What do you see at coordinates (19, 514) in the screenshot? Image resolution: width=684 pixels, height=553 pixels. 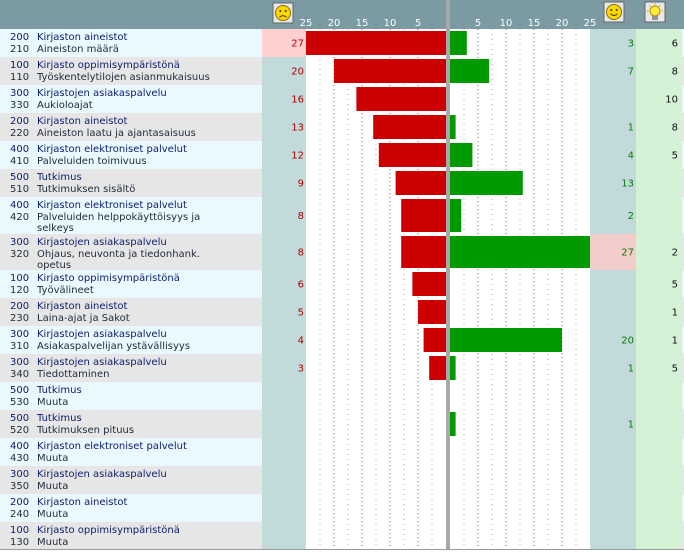 I see `row-subcode: 240` at bounding box center [19, 514].